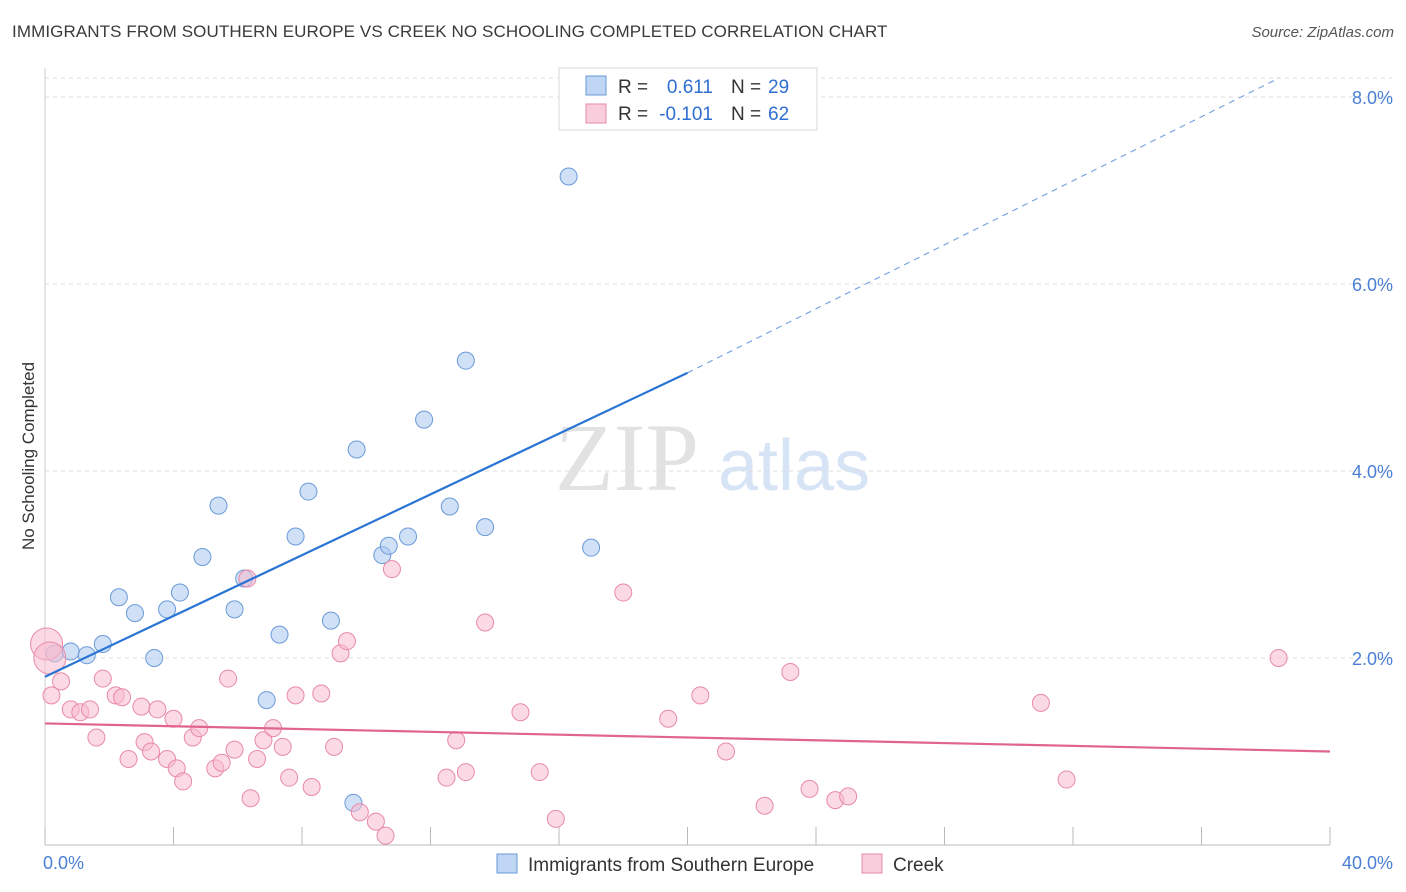  What do you see at coordinates (746, 114) in the screenshot?
I see `legend-n-label-2: N =` at bounding box center [746, 114].